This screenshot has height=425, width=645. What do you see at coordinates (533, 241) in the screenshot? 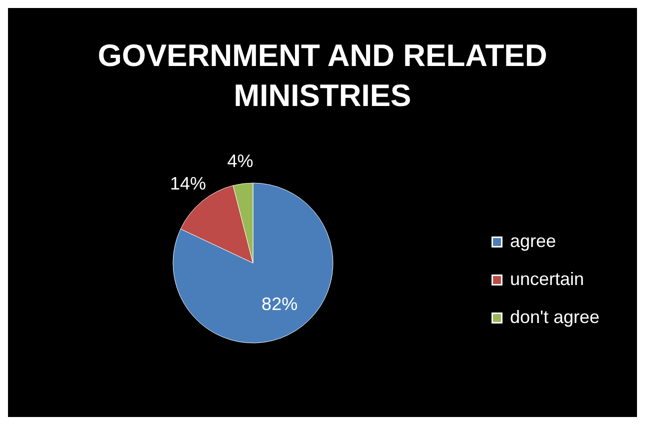
I see `legend-label: agree` at bounding box center [533, 241].